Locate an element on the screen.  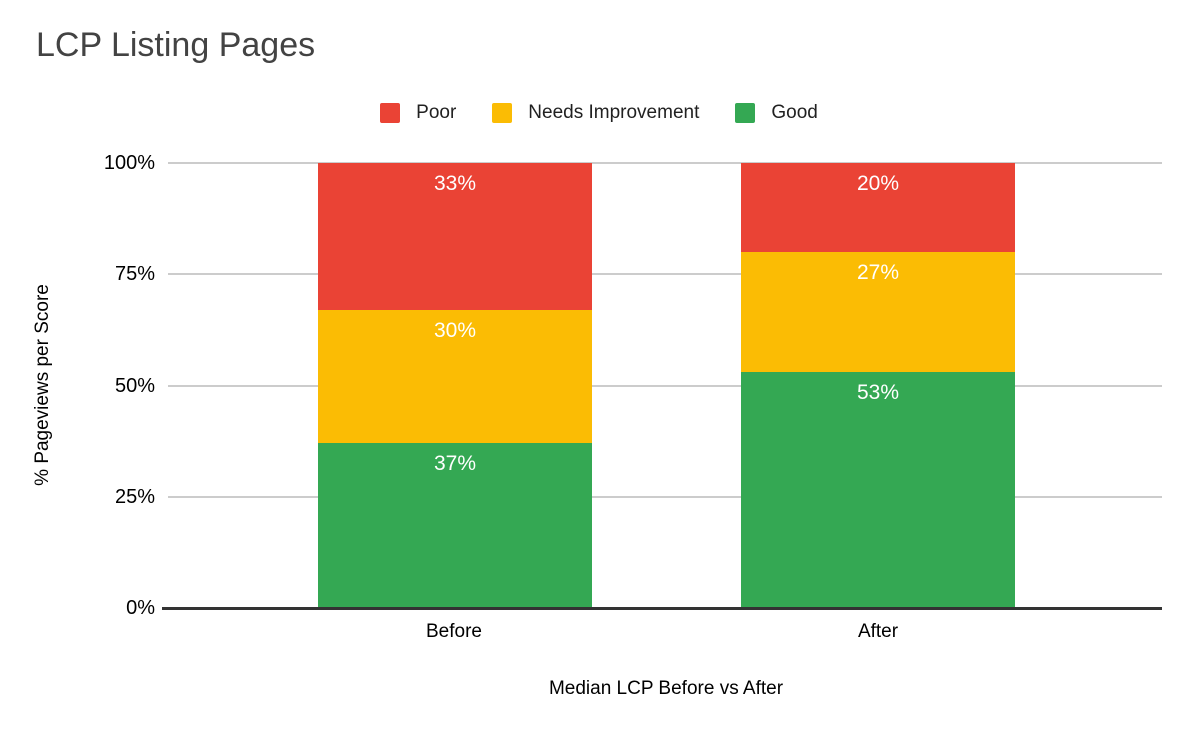
legend-item-good: Good is located at coordinates (776, 113).